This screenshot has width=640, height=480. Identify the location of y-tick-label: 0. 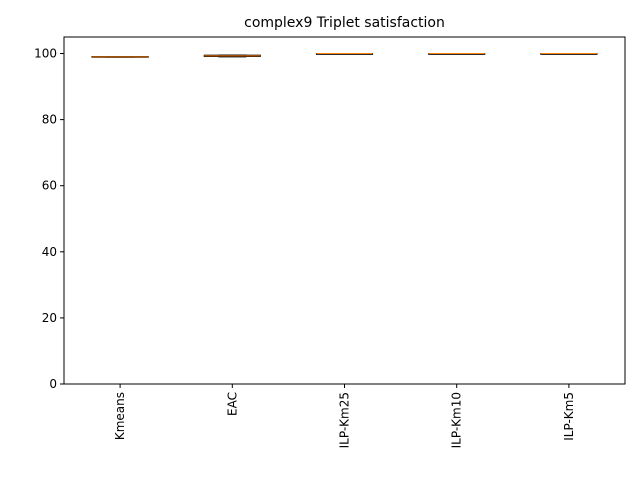
(53, 384).